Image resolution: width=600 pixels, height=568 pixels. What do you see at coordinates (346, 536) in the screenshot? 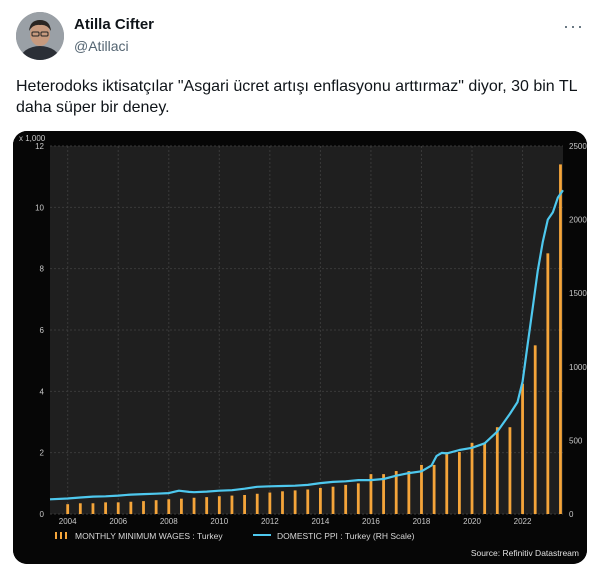
I see `legend-item-ppi: DOMESTIC PPI : Turkey (RH Scale)` at bounding box center [346, 536].